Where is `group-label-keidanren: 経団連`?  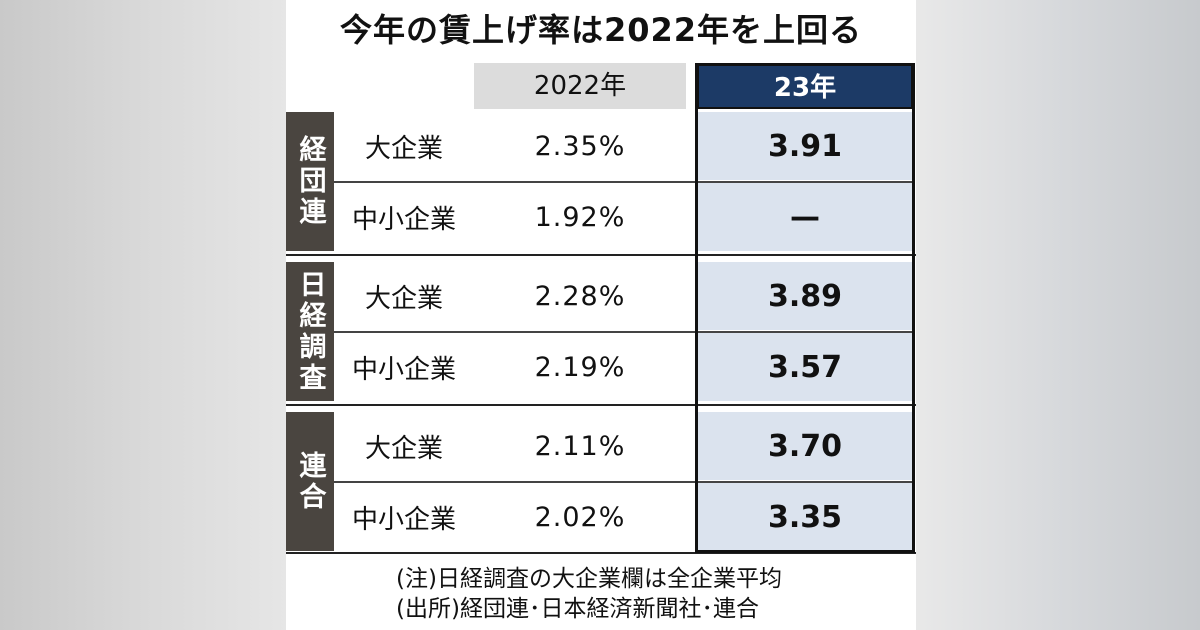 group-label-keidanren: 経団連 is located at coordinates (310, 181).